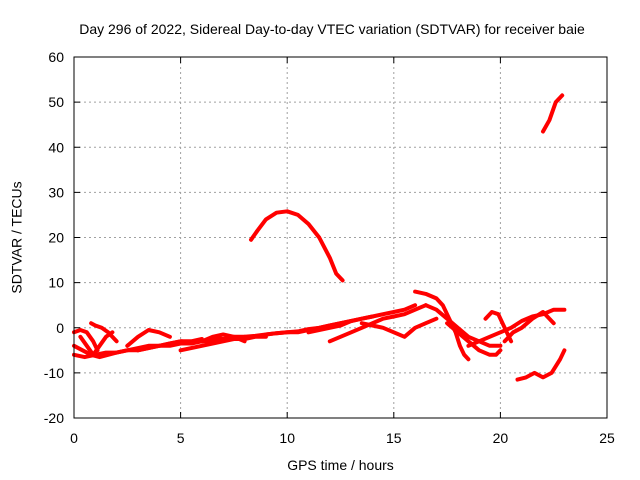 This screenshot has height=480, width=640. I want to click on series-line-arc-v, so click(553, 113).